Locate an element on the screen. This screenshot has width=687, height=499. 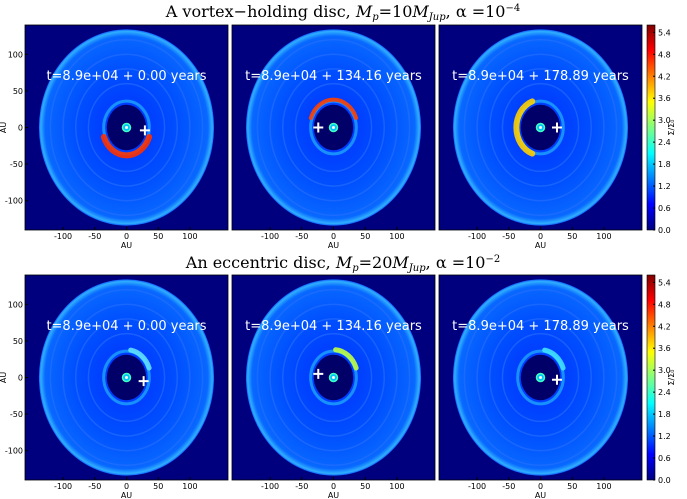
panel-label: t=8.9e+04 + 178.89 years is located at coordinates (540, 76).